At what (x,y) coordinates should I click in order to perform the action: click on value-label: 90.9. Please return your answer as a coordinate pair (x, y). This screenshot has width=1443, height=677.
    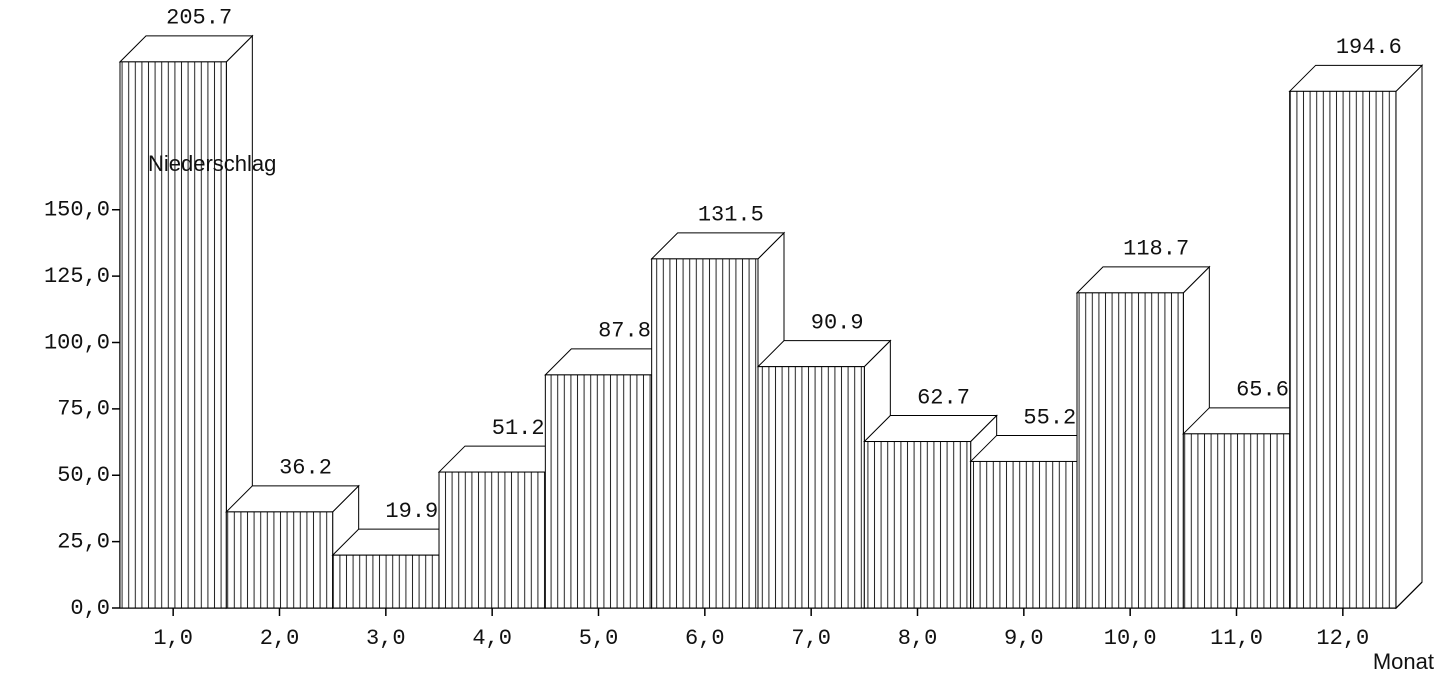
    Looking at the image, I should click on (837, 322).